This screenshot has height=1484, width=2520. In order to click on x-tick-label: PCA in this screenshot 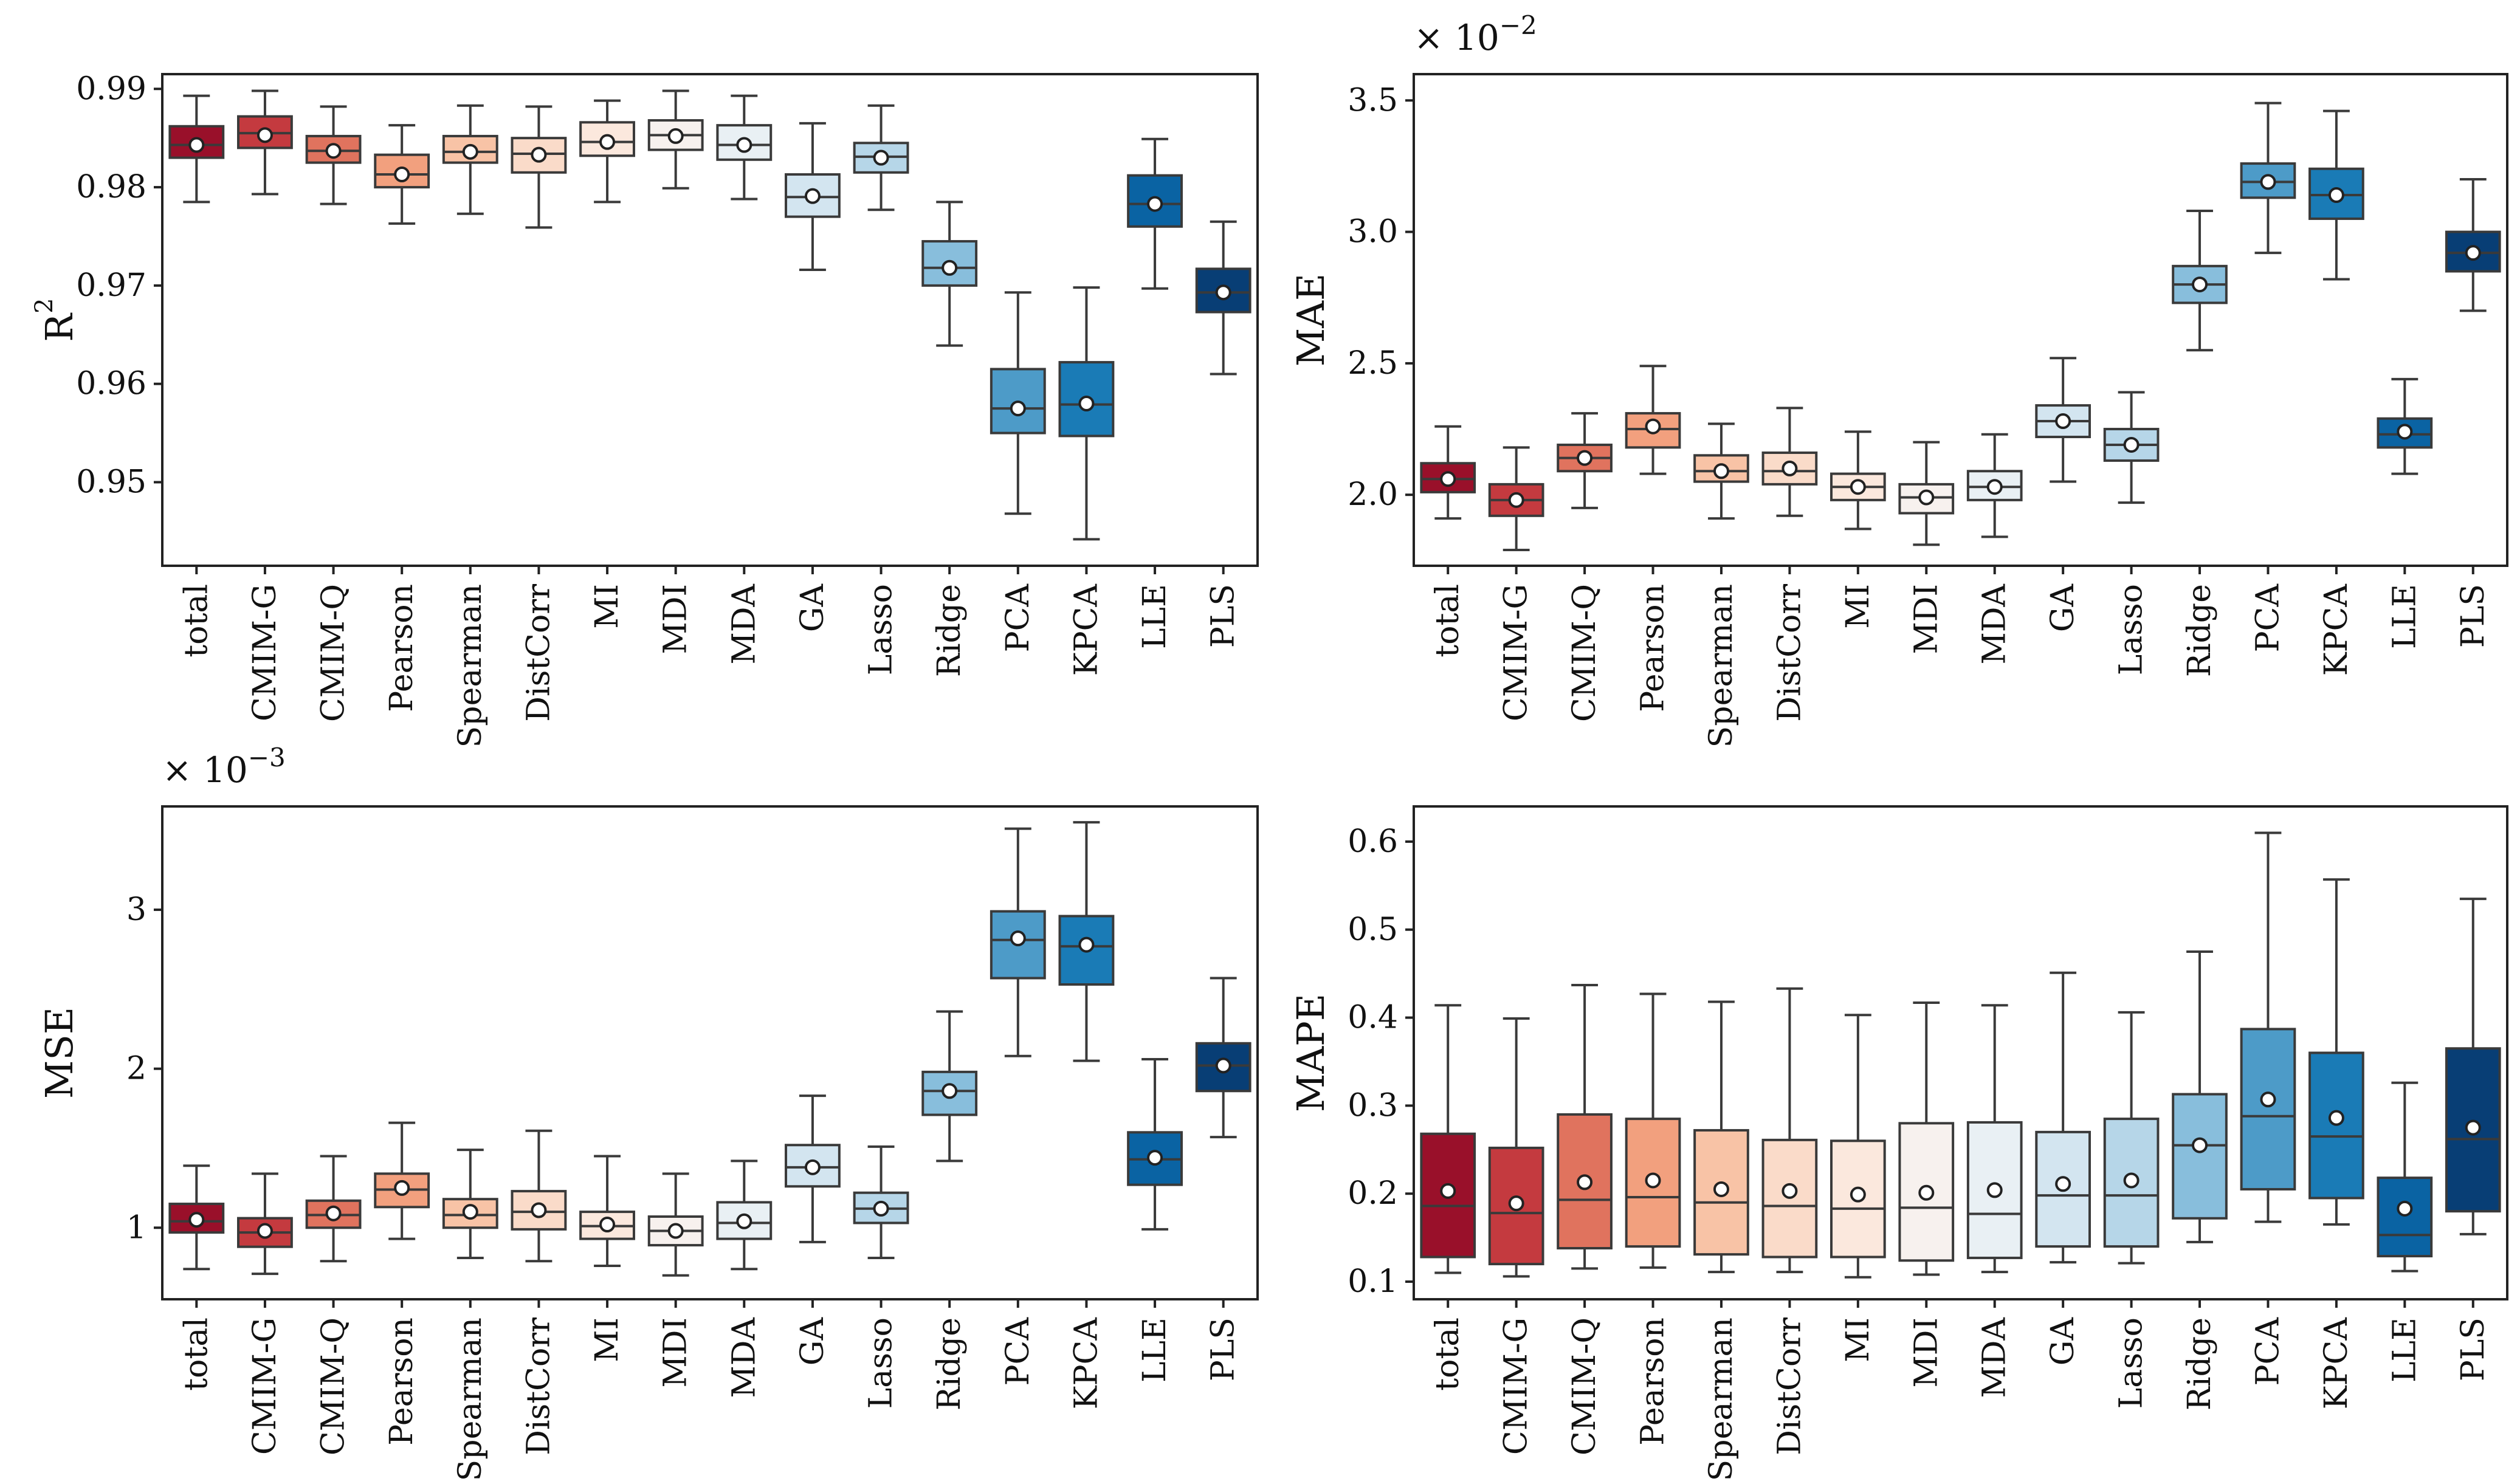, I will do `click(2268, 618)`.